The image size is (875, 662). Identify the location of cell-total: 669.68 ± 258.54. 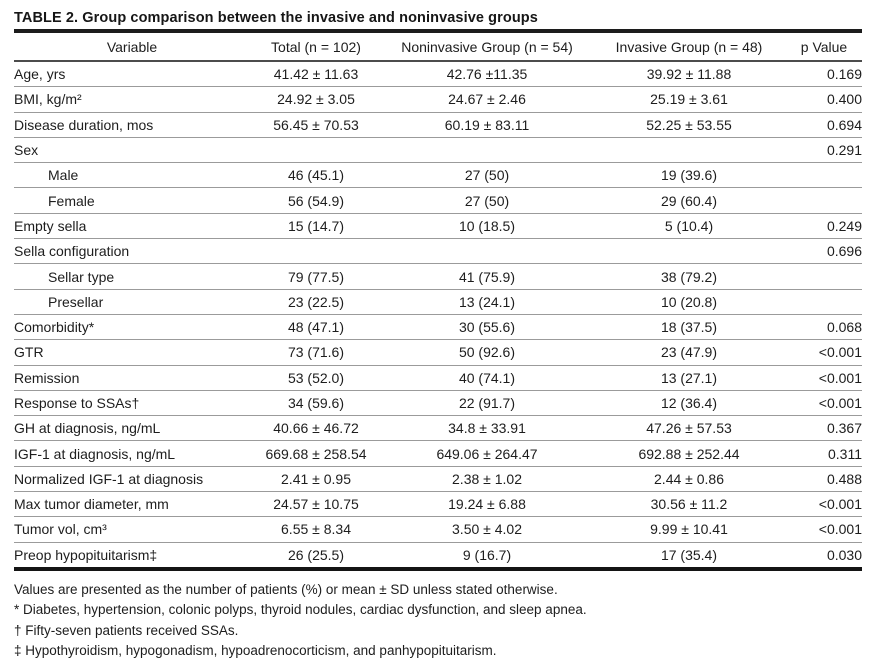
(316, 453).